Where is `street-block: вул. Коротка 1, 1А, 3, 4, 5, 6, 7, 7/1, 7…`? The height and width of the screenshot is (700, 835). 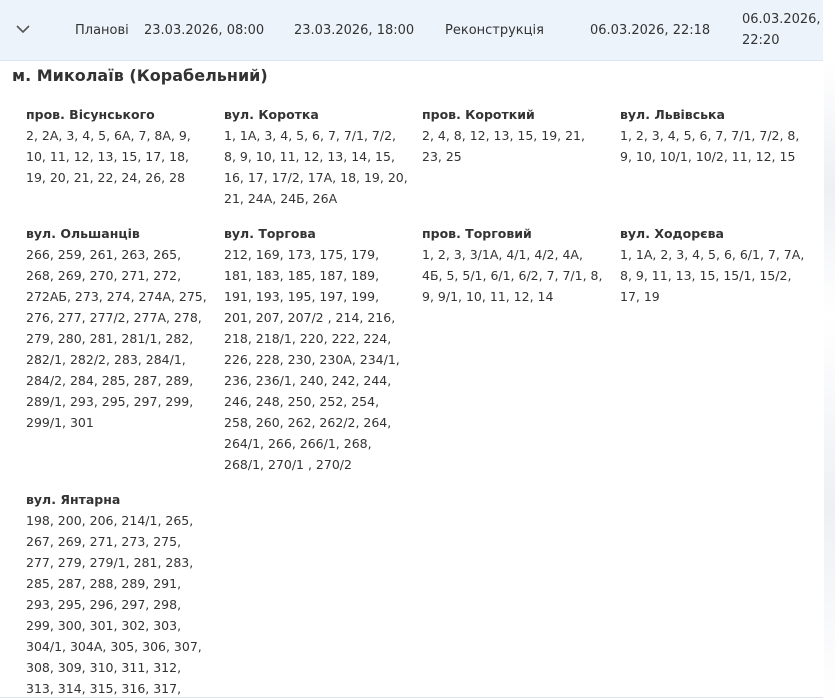 street-block: вул. Коротка 1, 1А, 3, 4, 5, 6, 7, 7/1, 7… is located at coordinates (316, 156).